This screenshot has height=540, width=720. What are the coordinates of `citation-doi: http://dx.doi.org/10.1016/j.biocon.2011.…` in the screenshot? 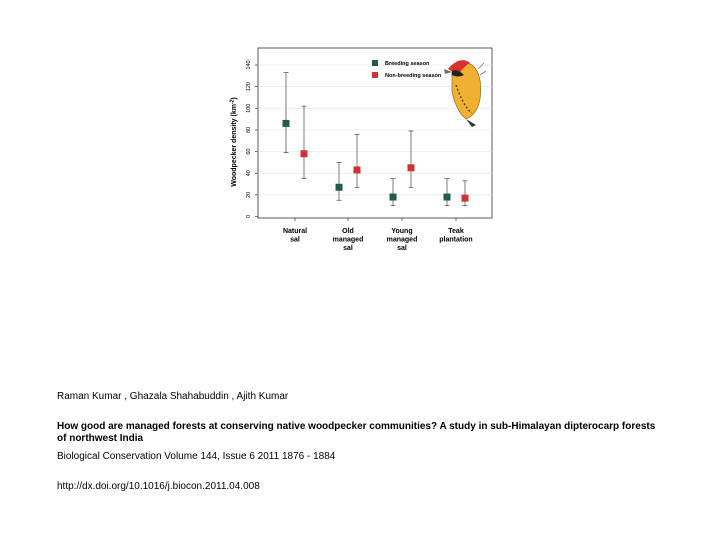 It's located at (158, 486).